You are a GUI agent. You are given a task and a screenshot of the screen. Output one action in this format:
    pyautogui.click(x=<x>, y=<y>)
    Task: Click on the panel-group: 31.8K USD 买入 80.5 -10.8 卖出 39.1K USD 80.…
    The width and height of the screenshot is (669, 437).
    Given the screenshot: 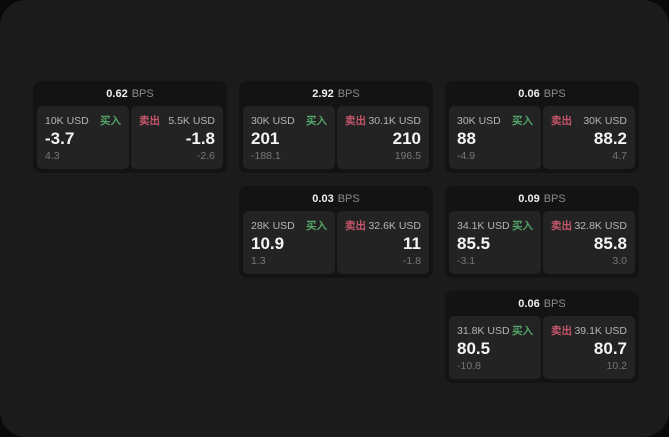 What is the action you would take?
    pyautogui.click(x=542, y=349)
    